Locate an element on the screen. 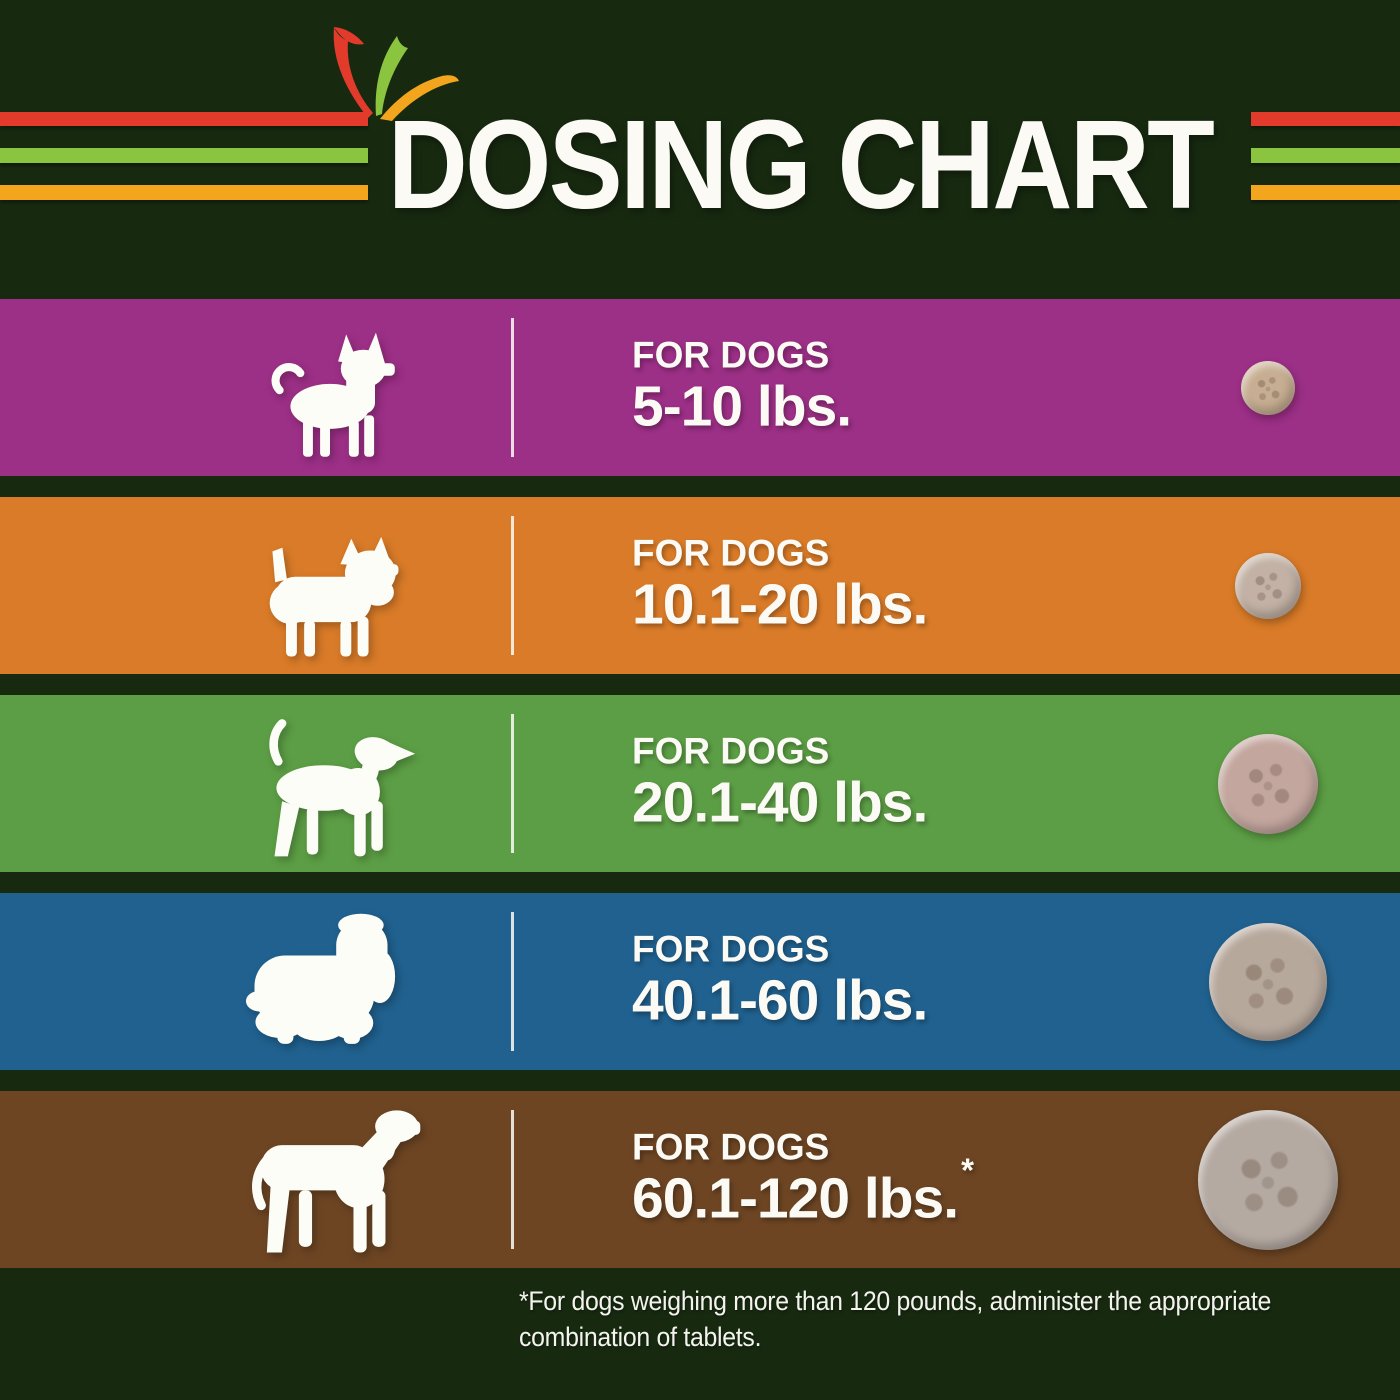  band-weight-range: 5-10 lbs. is located at coordinates (743, 407).